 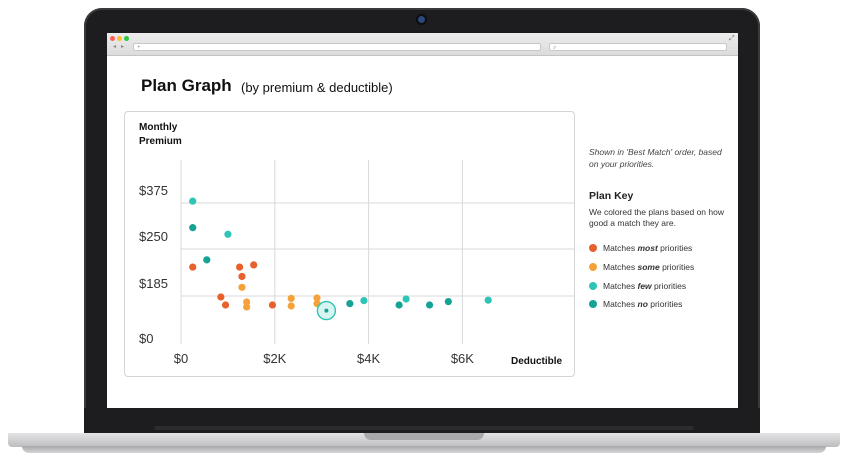 I want to click on y-tick-label: $375, so click(x=153, y=190).